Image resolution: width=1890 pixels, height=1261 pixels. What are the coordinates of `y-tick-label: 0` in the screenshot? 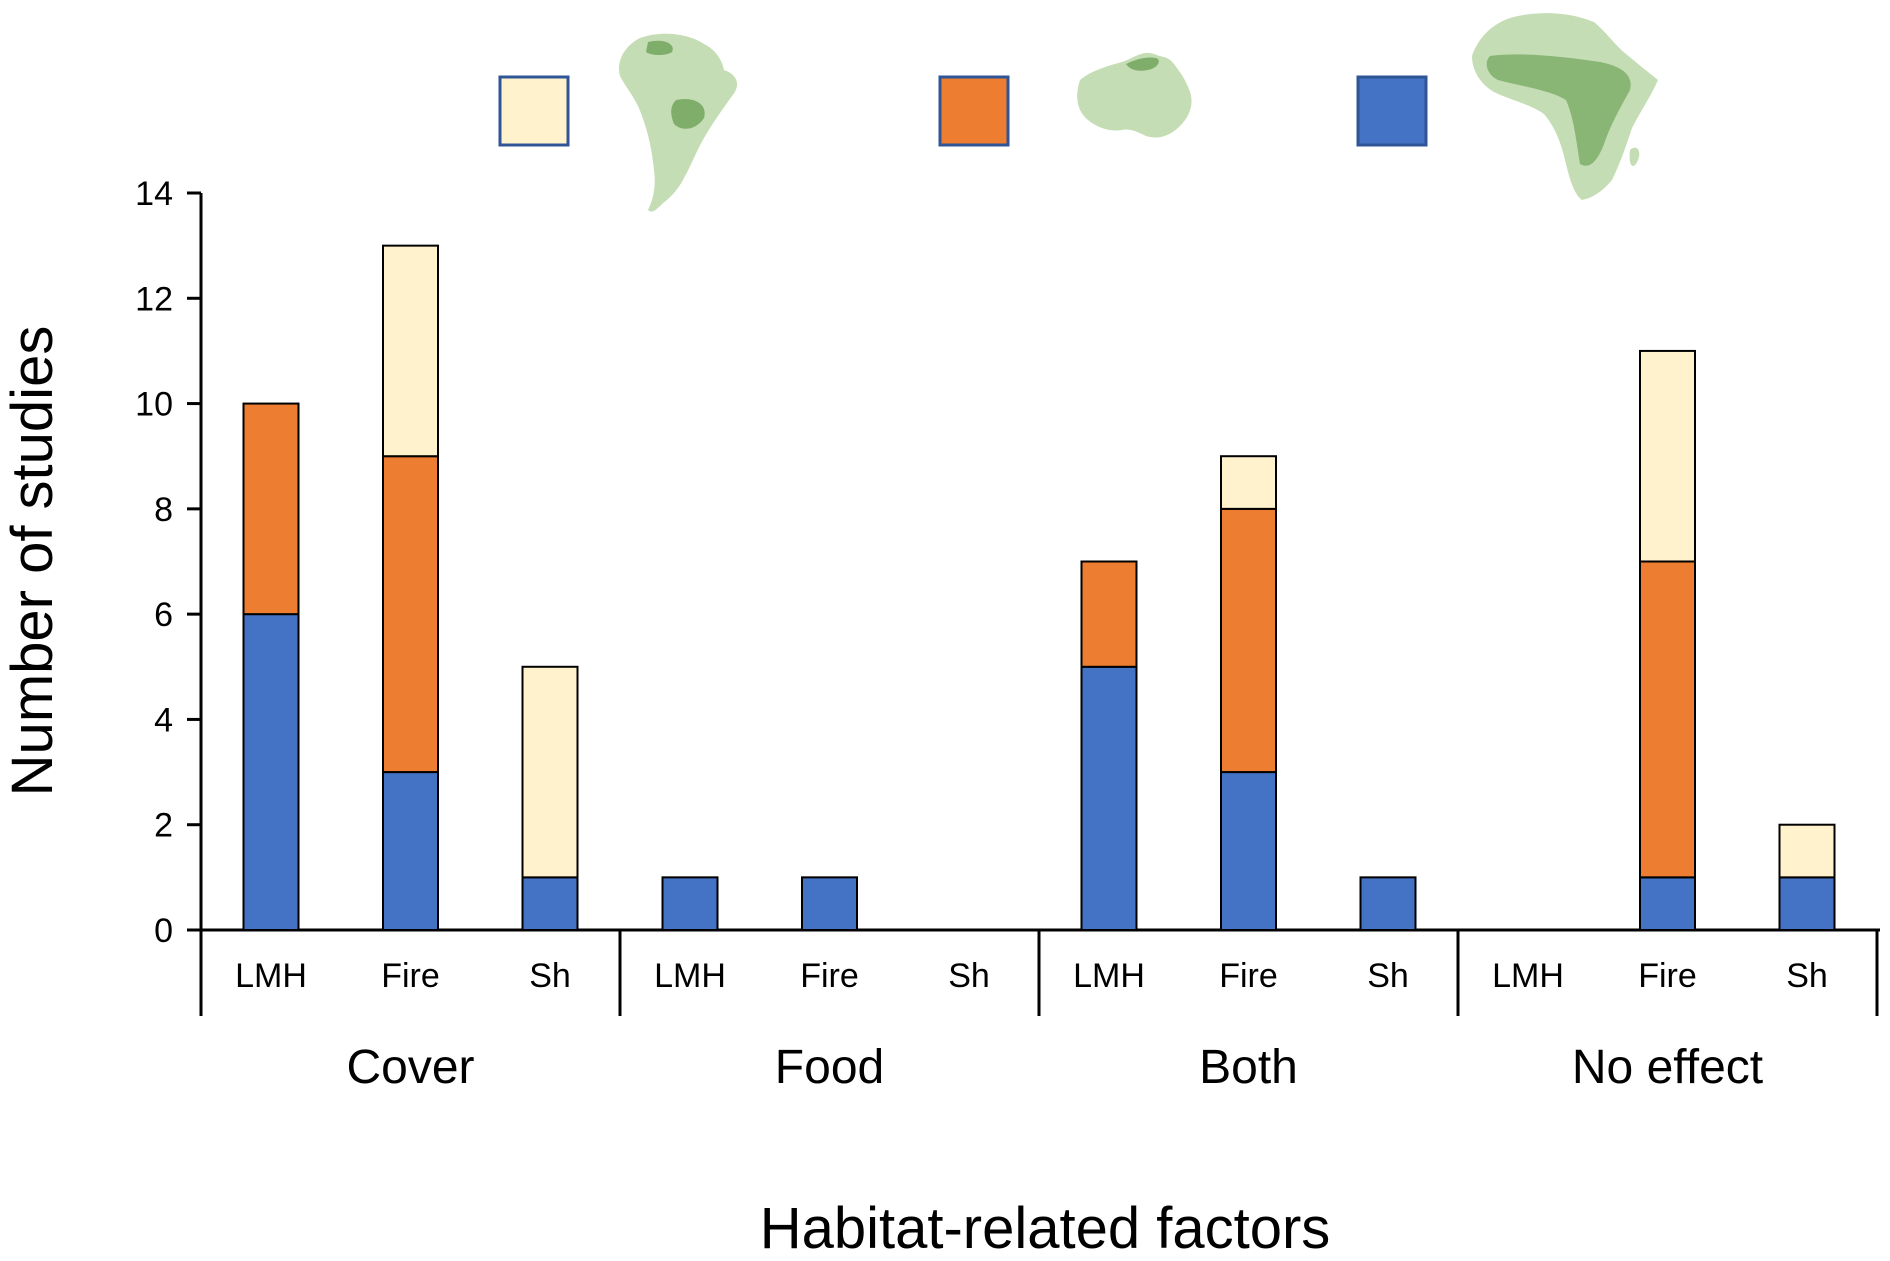 It's located at (163, 931).